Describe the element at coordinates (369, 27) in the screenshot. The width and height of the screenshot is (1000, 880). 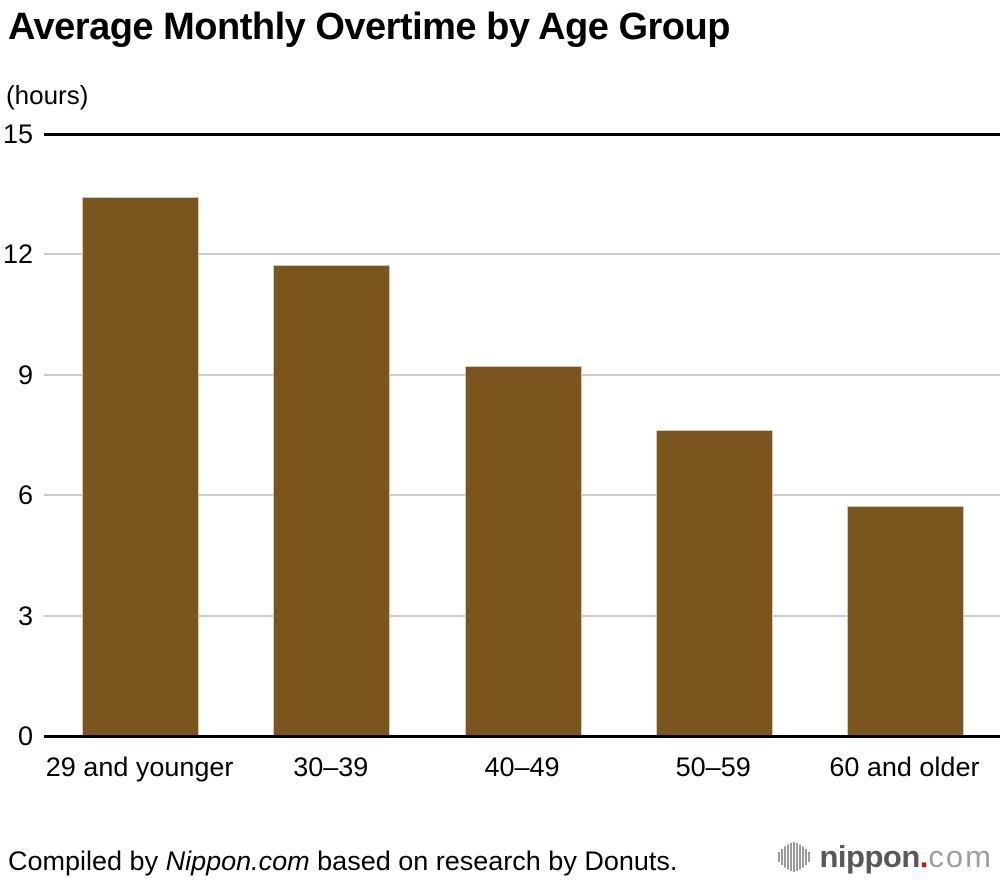
I see `page-title: Average Monthly Overtime by Age Group` at that location.